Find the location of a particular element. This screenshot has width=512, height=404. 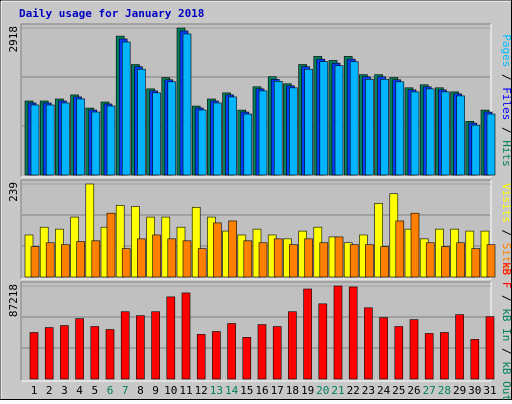

chart-title: Daily usage for January 2018 is located at coordinates (111, 13).